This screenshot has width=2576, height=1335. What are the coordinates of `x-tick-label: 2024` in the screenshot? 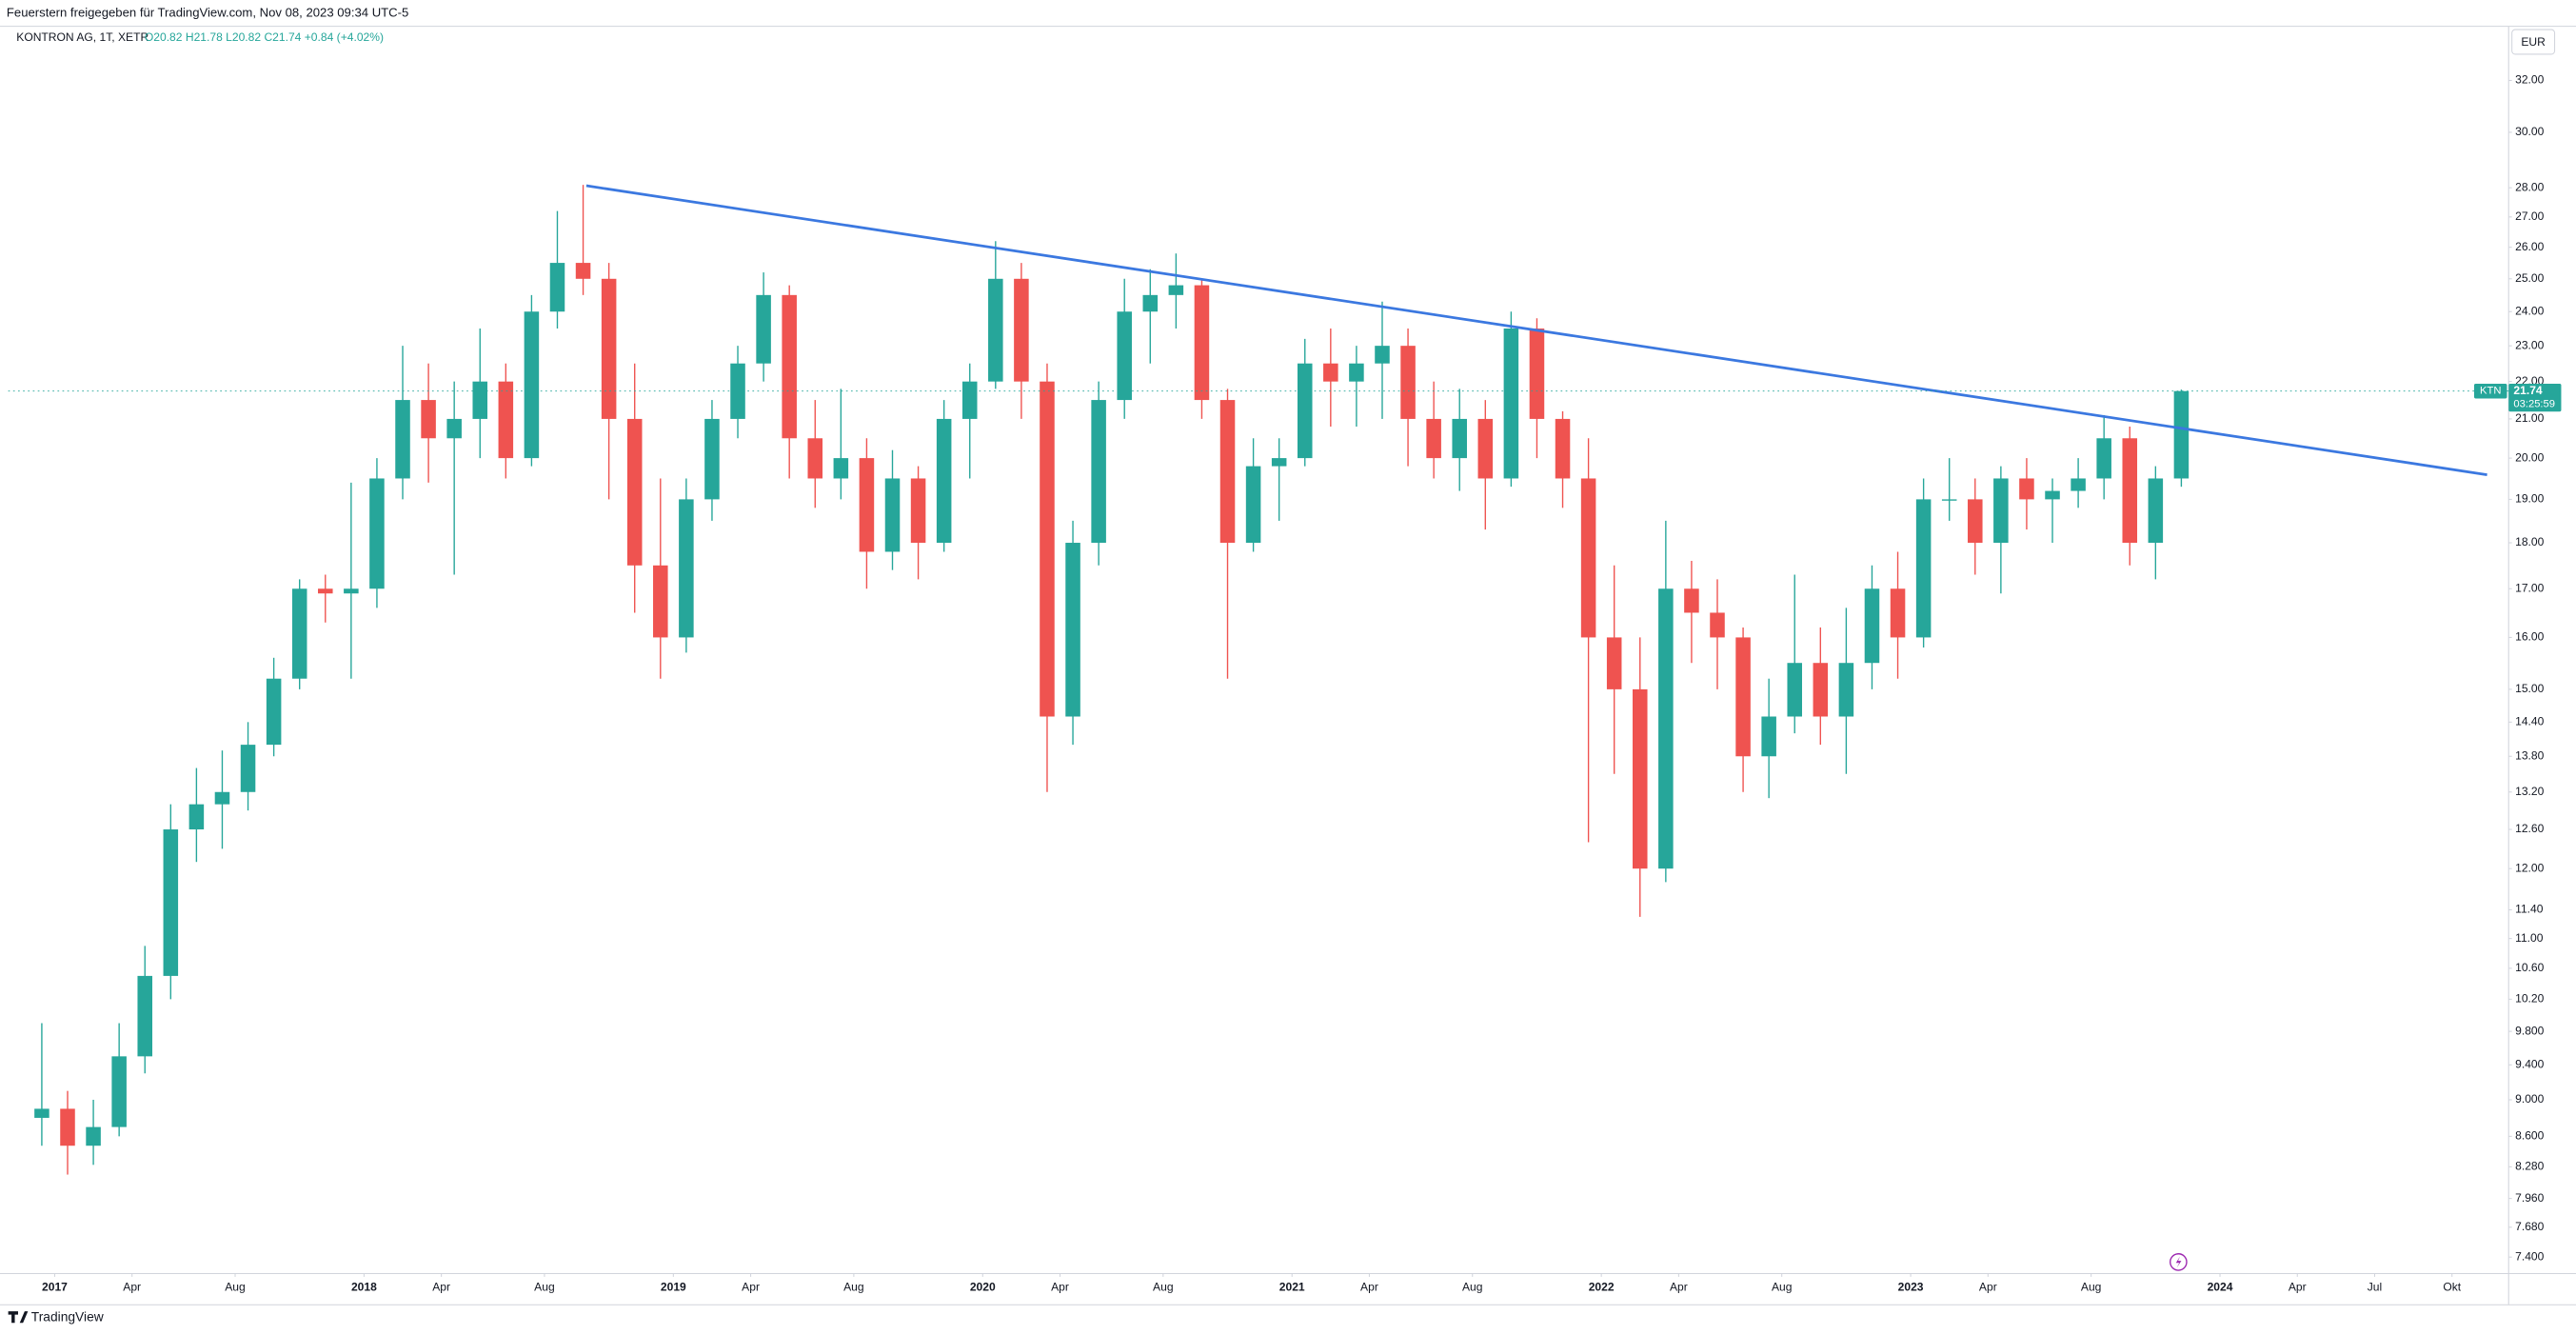 It's located at (2221, 1286).